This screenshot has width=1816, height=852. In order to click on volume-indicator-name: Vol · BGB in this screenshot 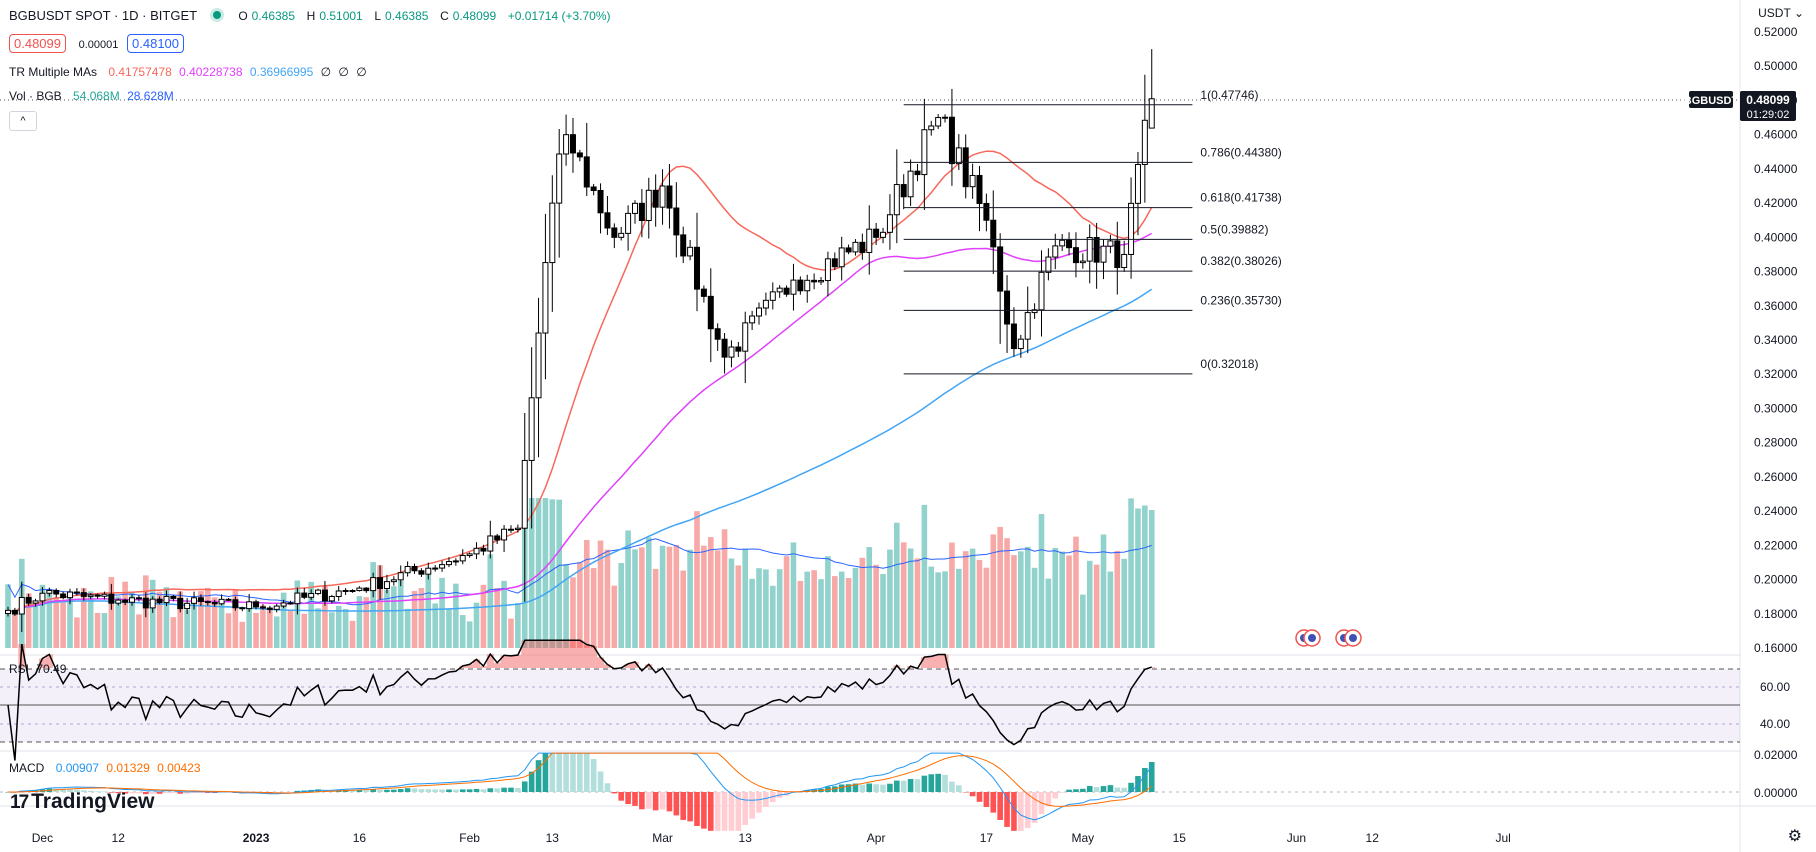, I will do `click(35, 96)`.